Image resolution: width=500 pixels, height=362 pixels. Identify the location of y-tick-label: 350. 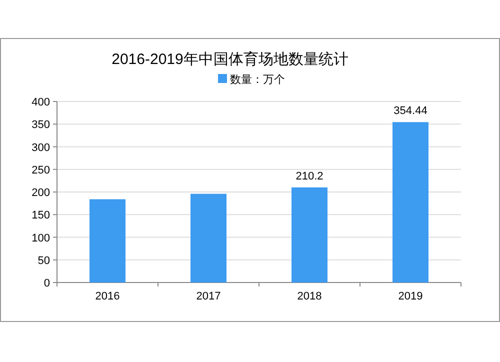
(41, 125).